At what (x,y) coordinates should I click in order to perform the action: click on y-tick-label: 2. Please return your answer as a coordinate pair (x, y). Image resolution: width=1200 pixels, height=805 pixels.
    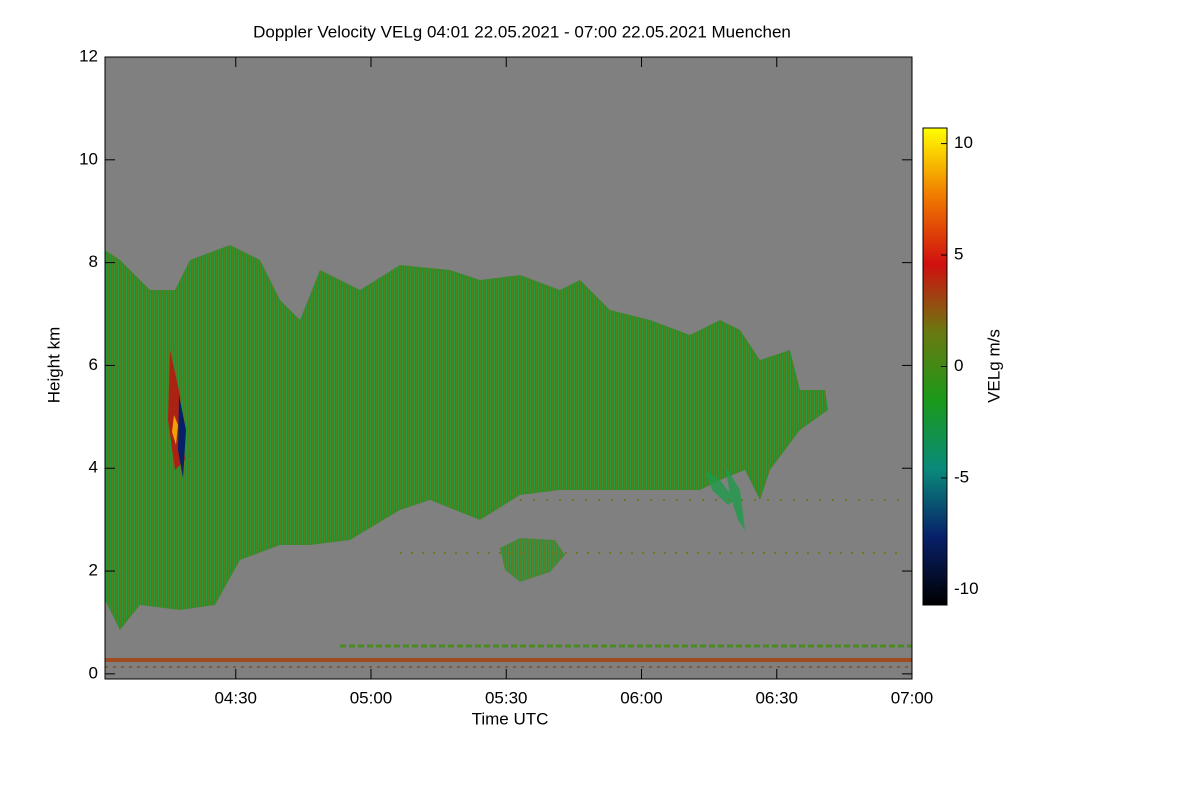
    Looking at the image, I should click on (93, 570).